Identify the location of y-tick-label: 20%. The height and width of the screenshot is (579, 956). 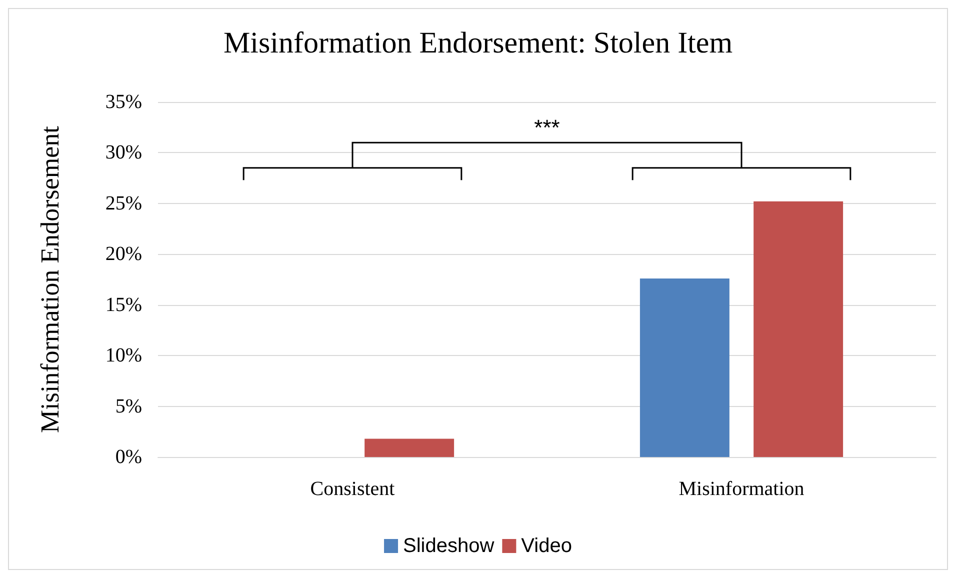
(123, 254).